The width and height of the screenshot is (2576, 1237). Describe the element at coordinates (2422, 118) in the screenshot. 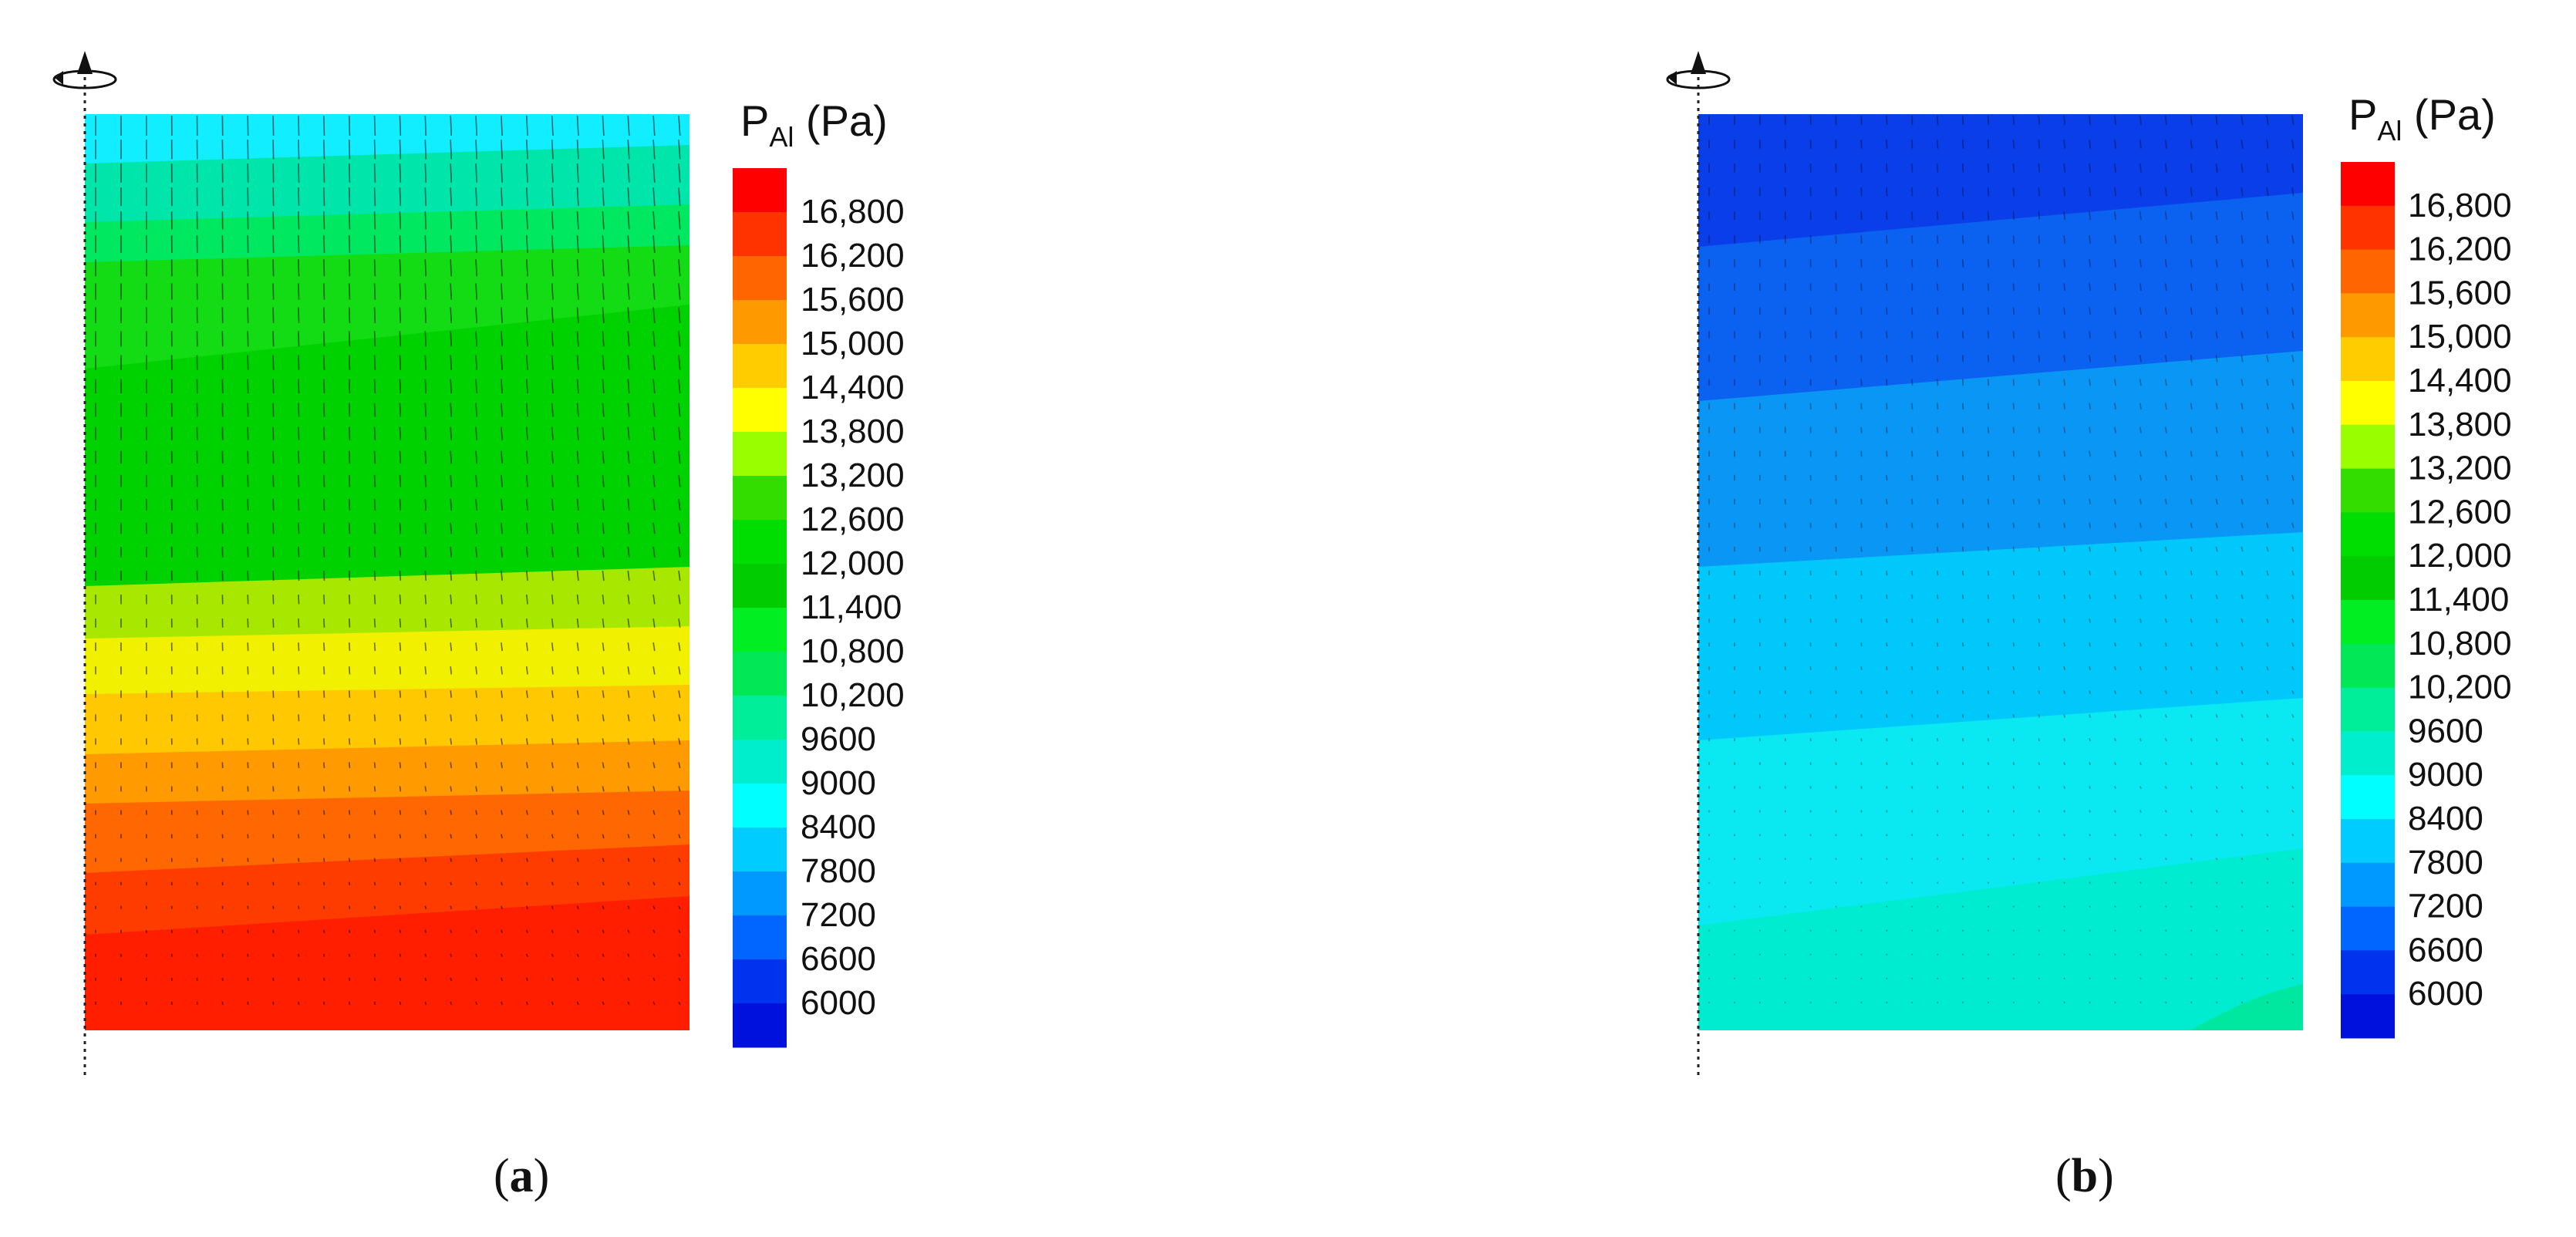

I see `colorbar-title-b: PAl (Pa)` at that location.